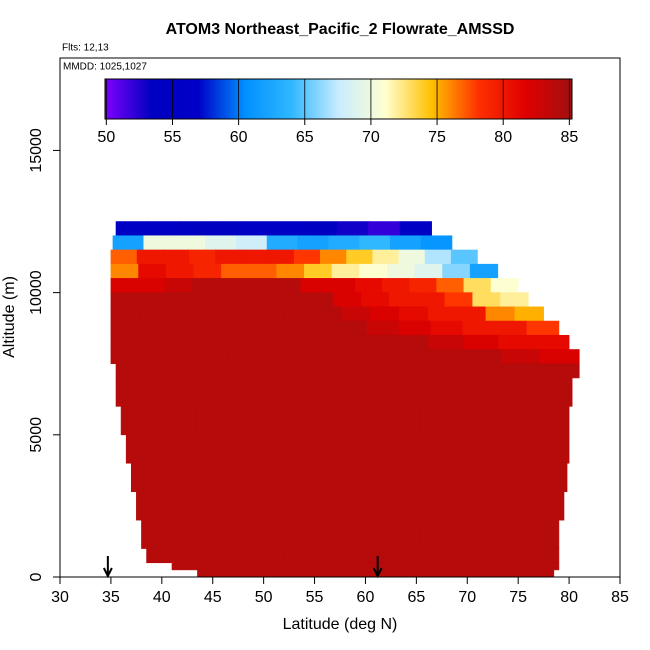 The height and width of the screenshot is (650, 650). Describe the element at coordinates (162, 597) in the screenshot. I see `x-tick-label: 40` at that location.